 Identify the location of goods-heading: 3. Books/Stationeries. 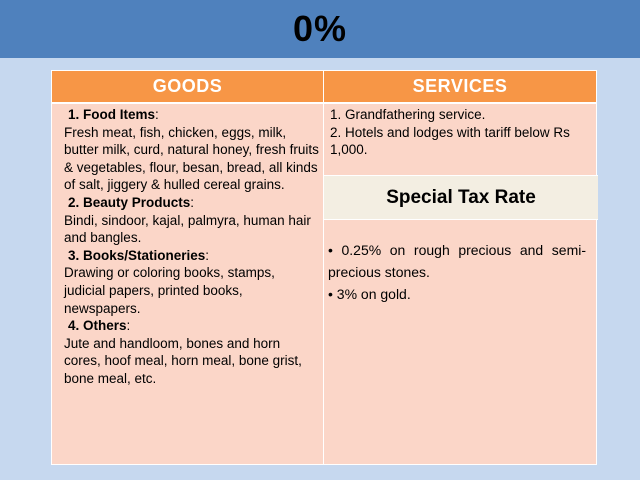
(137, 255).